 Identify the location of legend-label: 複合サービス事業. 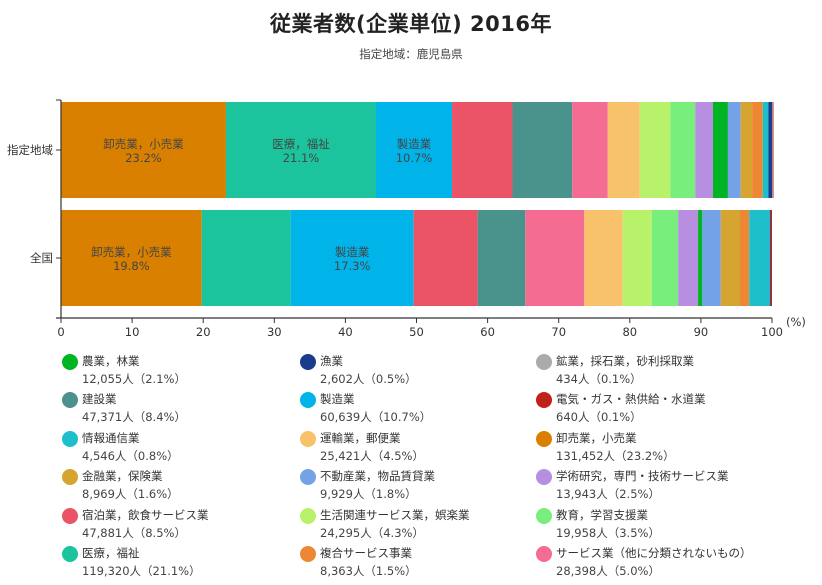
(366, 553).